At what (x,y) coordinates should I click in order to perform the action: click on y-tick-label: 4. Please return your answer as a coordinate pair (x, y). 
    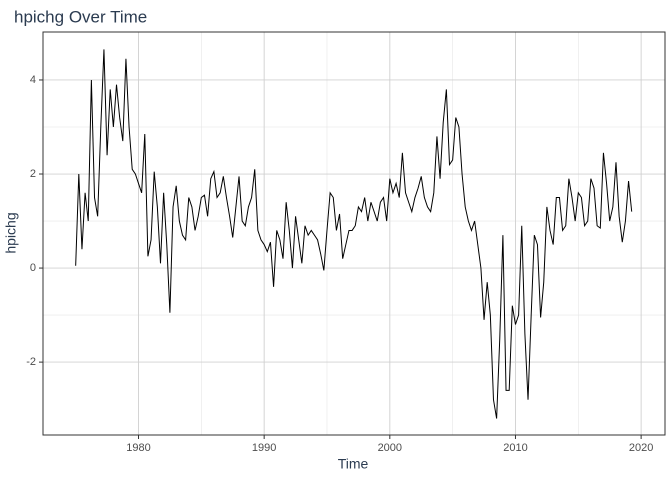
    Looking at the image, I should click on (33, 80).